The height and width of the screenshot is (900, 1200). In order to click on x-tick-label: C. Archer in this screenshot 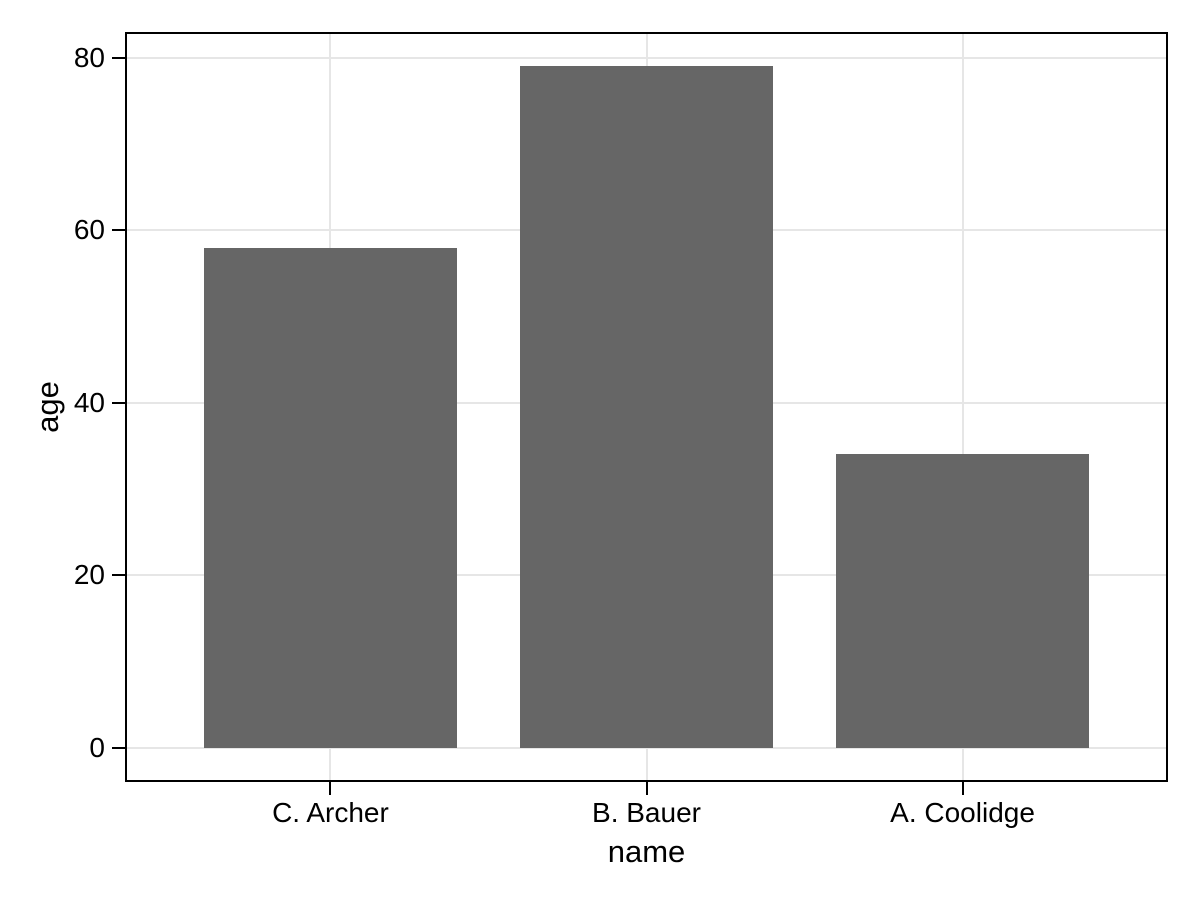, I will do `click(330, 812)`.